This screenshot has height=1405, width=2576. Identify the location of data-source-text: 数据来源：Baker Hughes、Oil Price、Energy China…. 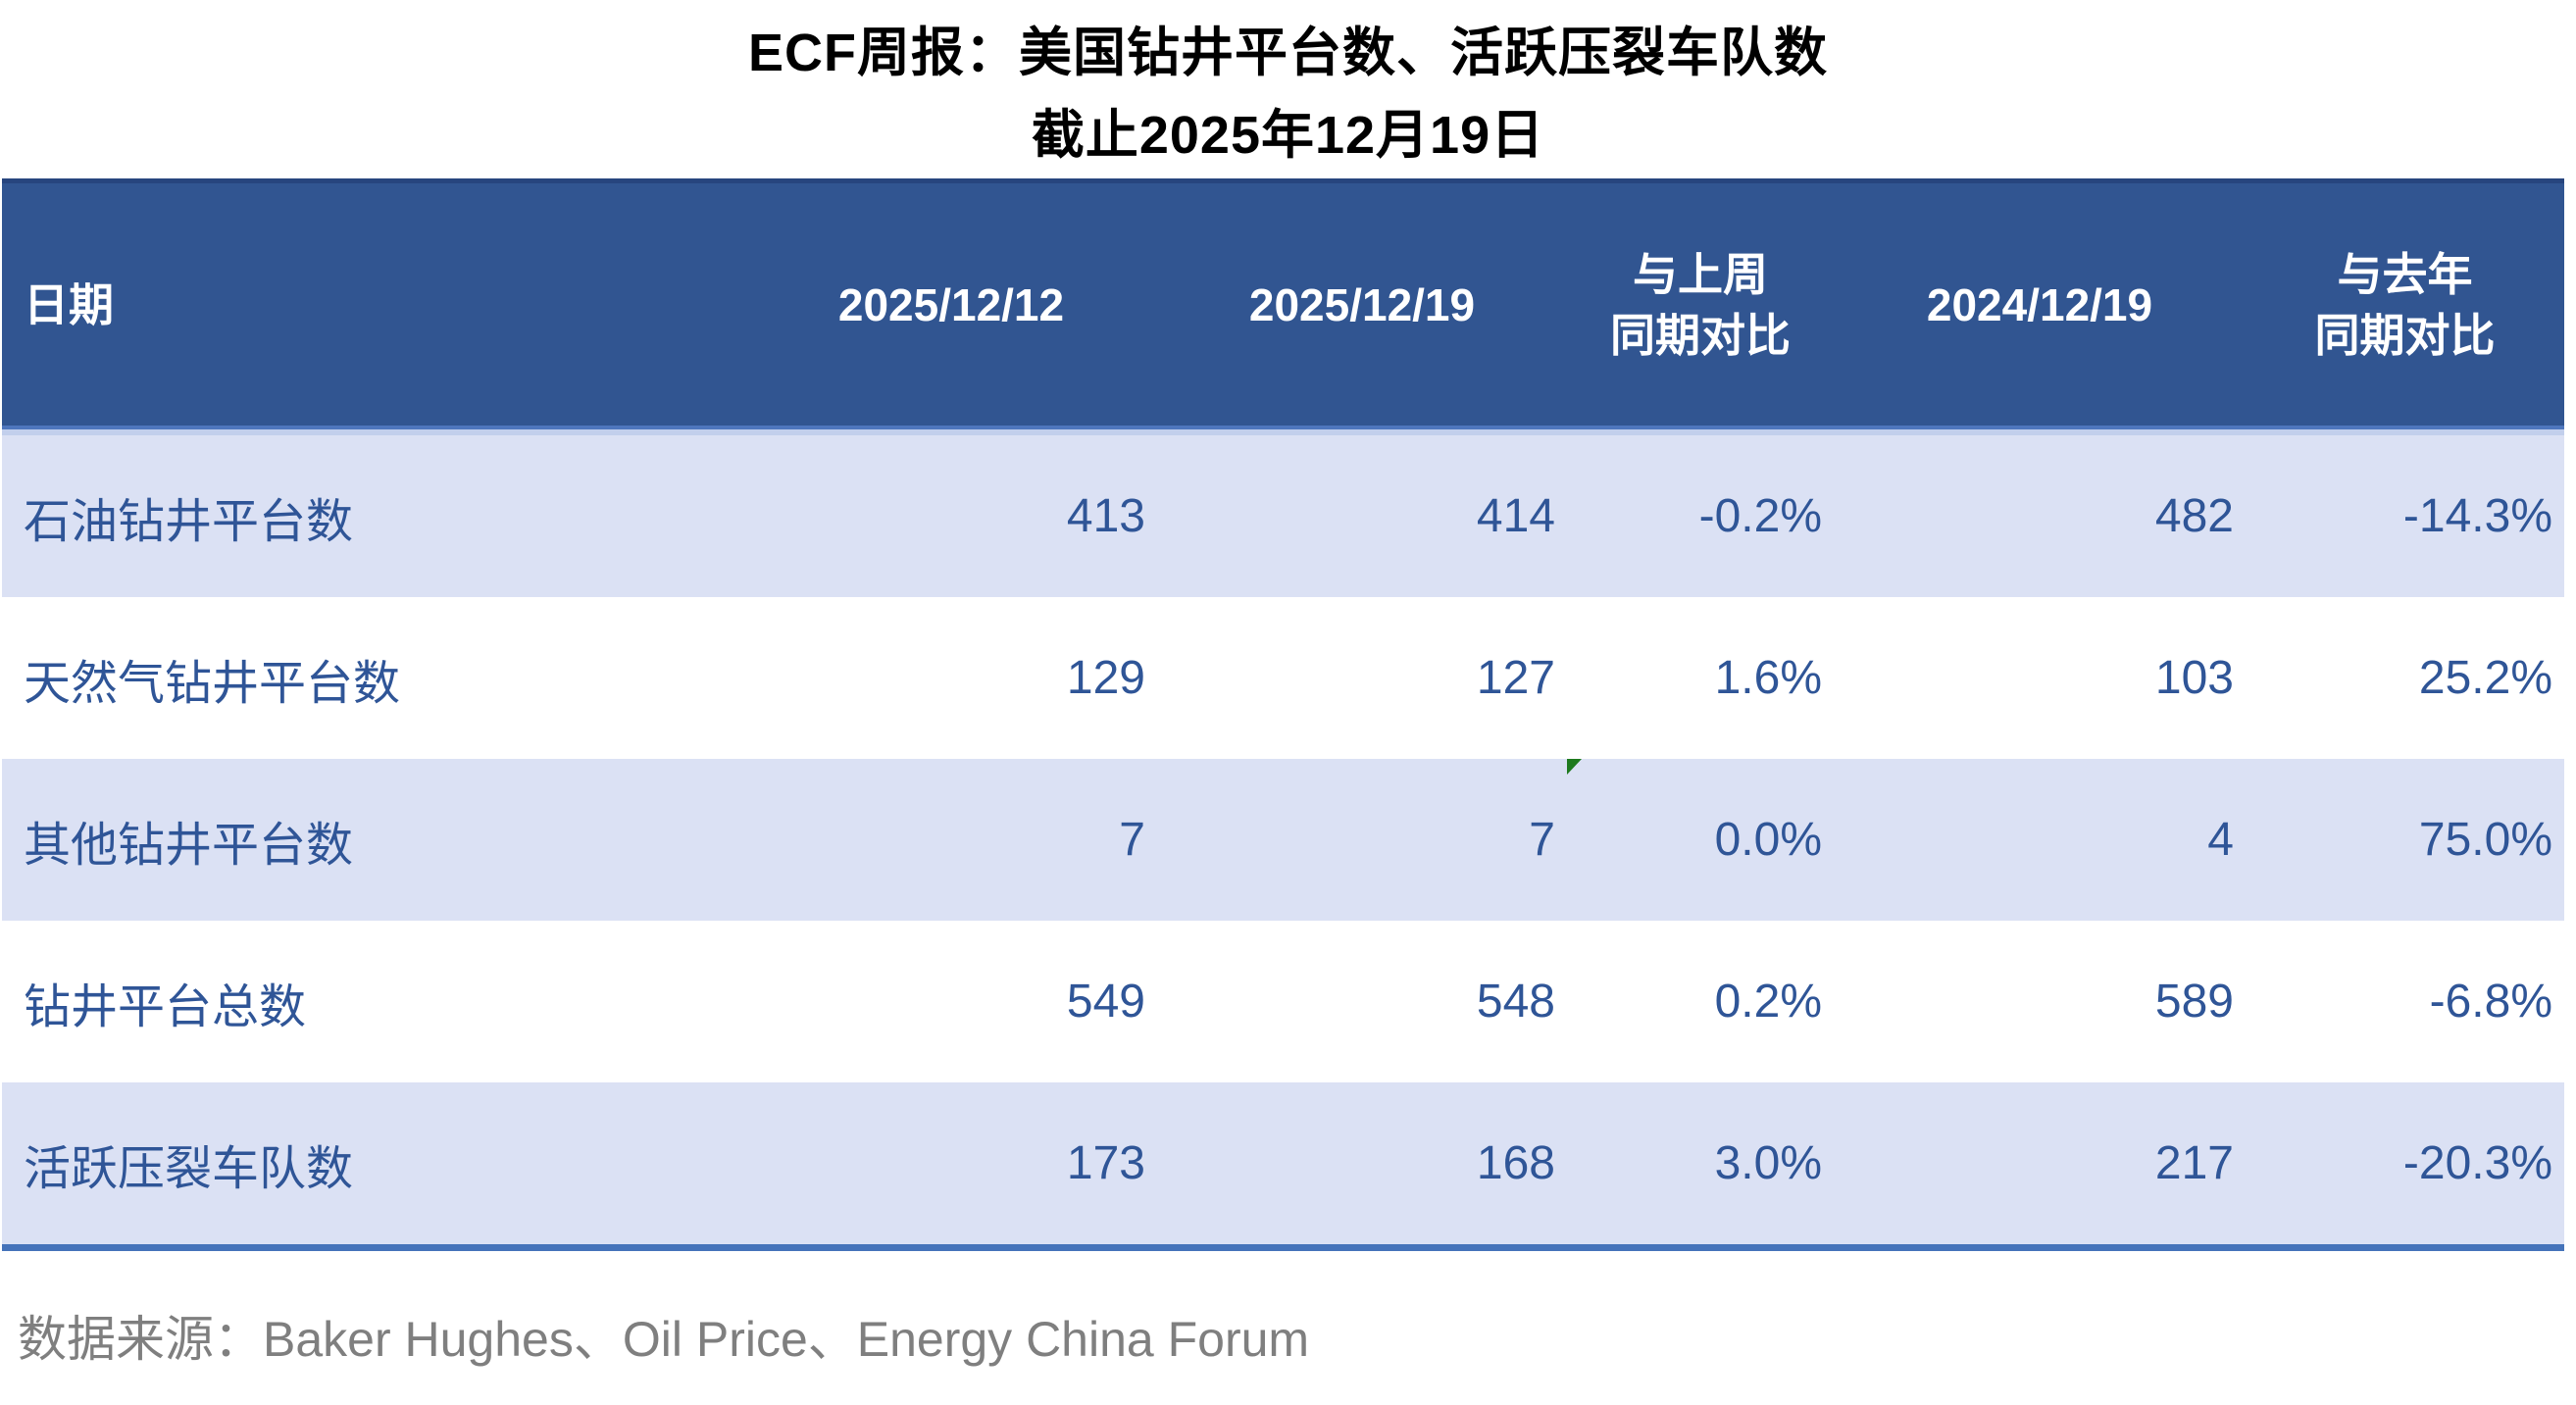
(664, 1339).